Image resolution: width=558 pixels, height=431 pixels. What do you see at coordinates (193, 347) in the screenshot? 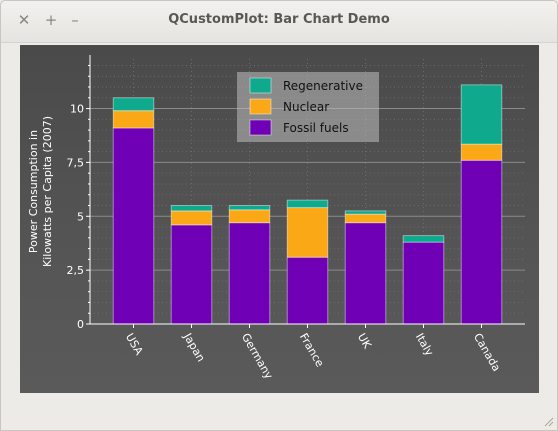
I see `x-tick-label: Japan` at bounding box center [193, 347].